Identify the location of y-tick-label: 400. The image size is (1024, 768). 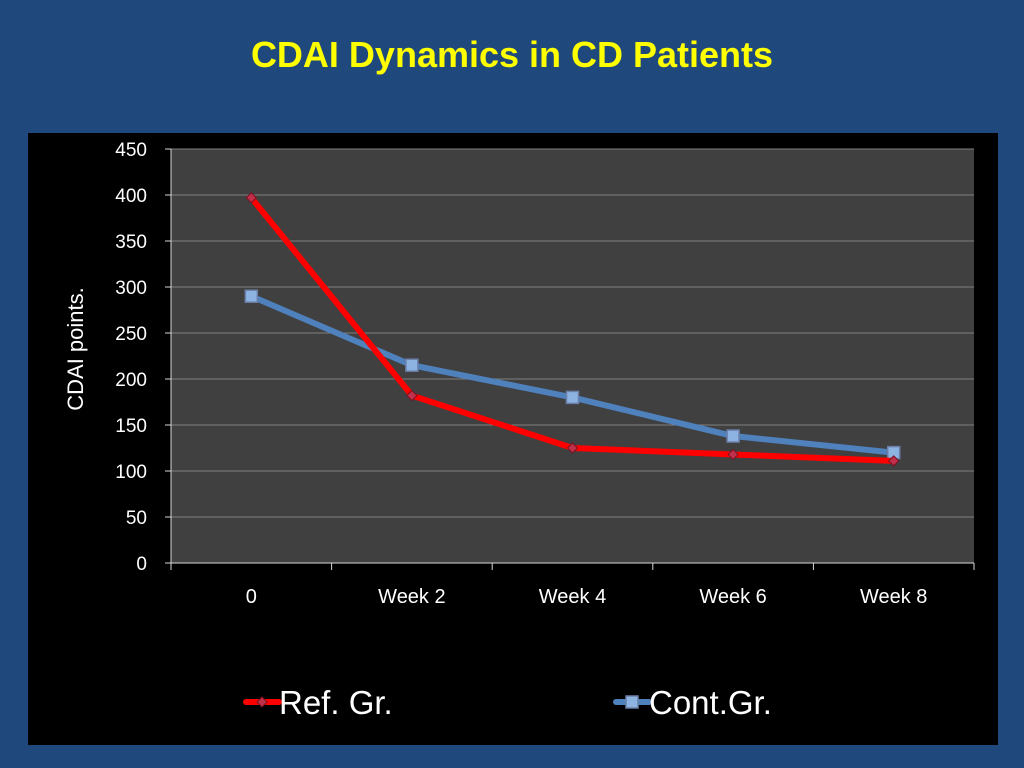
(131, 196).